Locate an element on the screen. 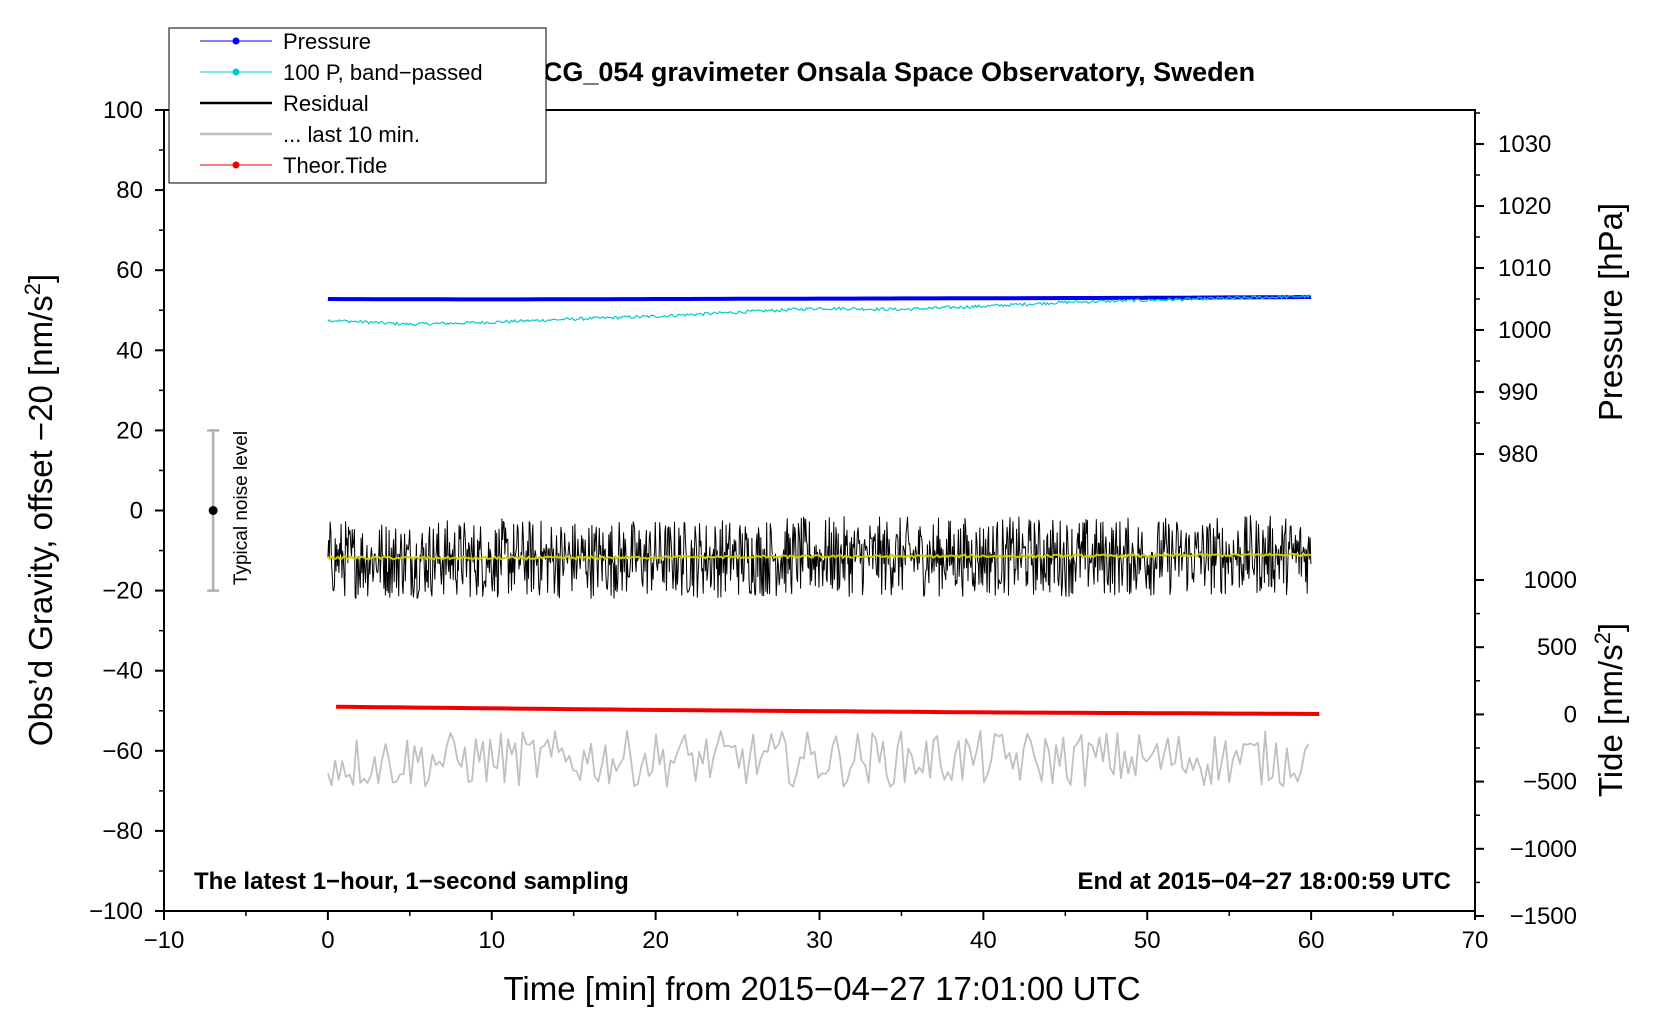  x-tick-label: 30 is located at coordinates (819, 940).